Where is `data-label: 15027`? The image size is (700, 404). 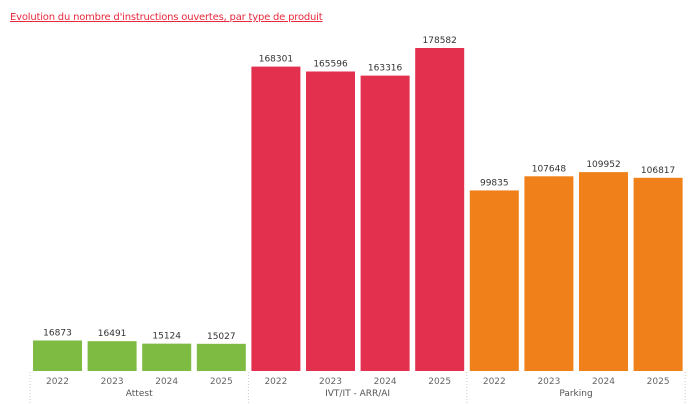
data-label: 15027 is located at coordinates (221, 337).